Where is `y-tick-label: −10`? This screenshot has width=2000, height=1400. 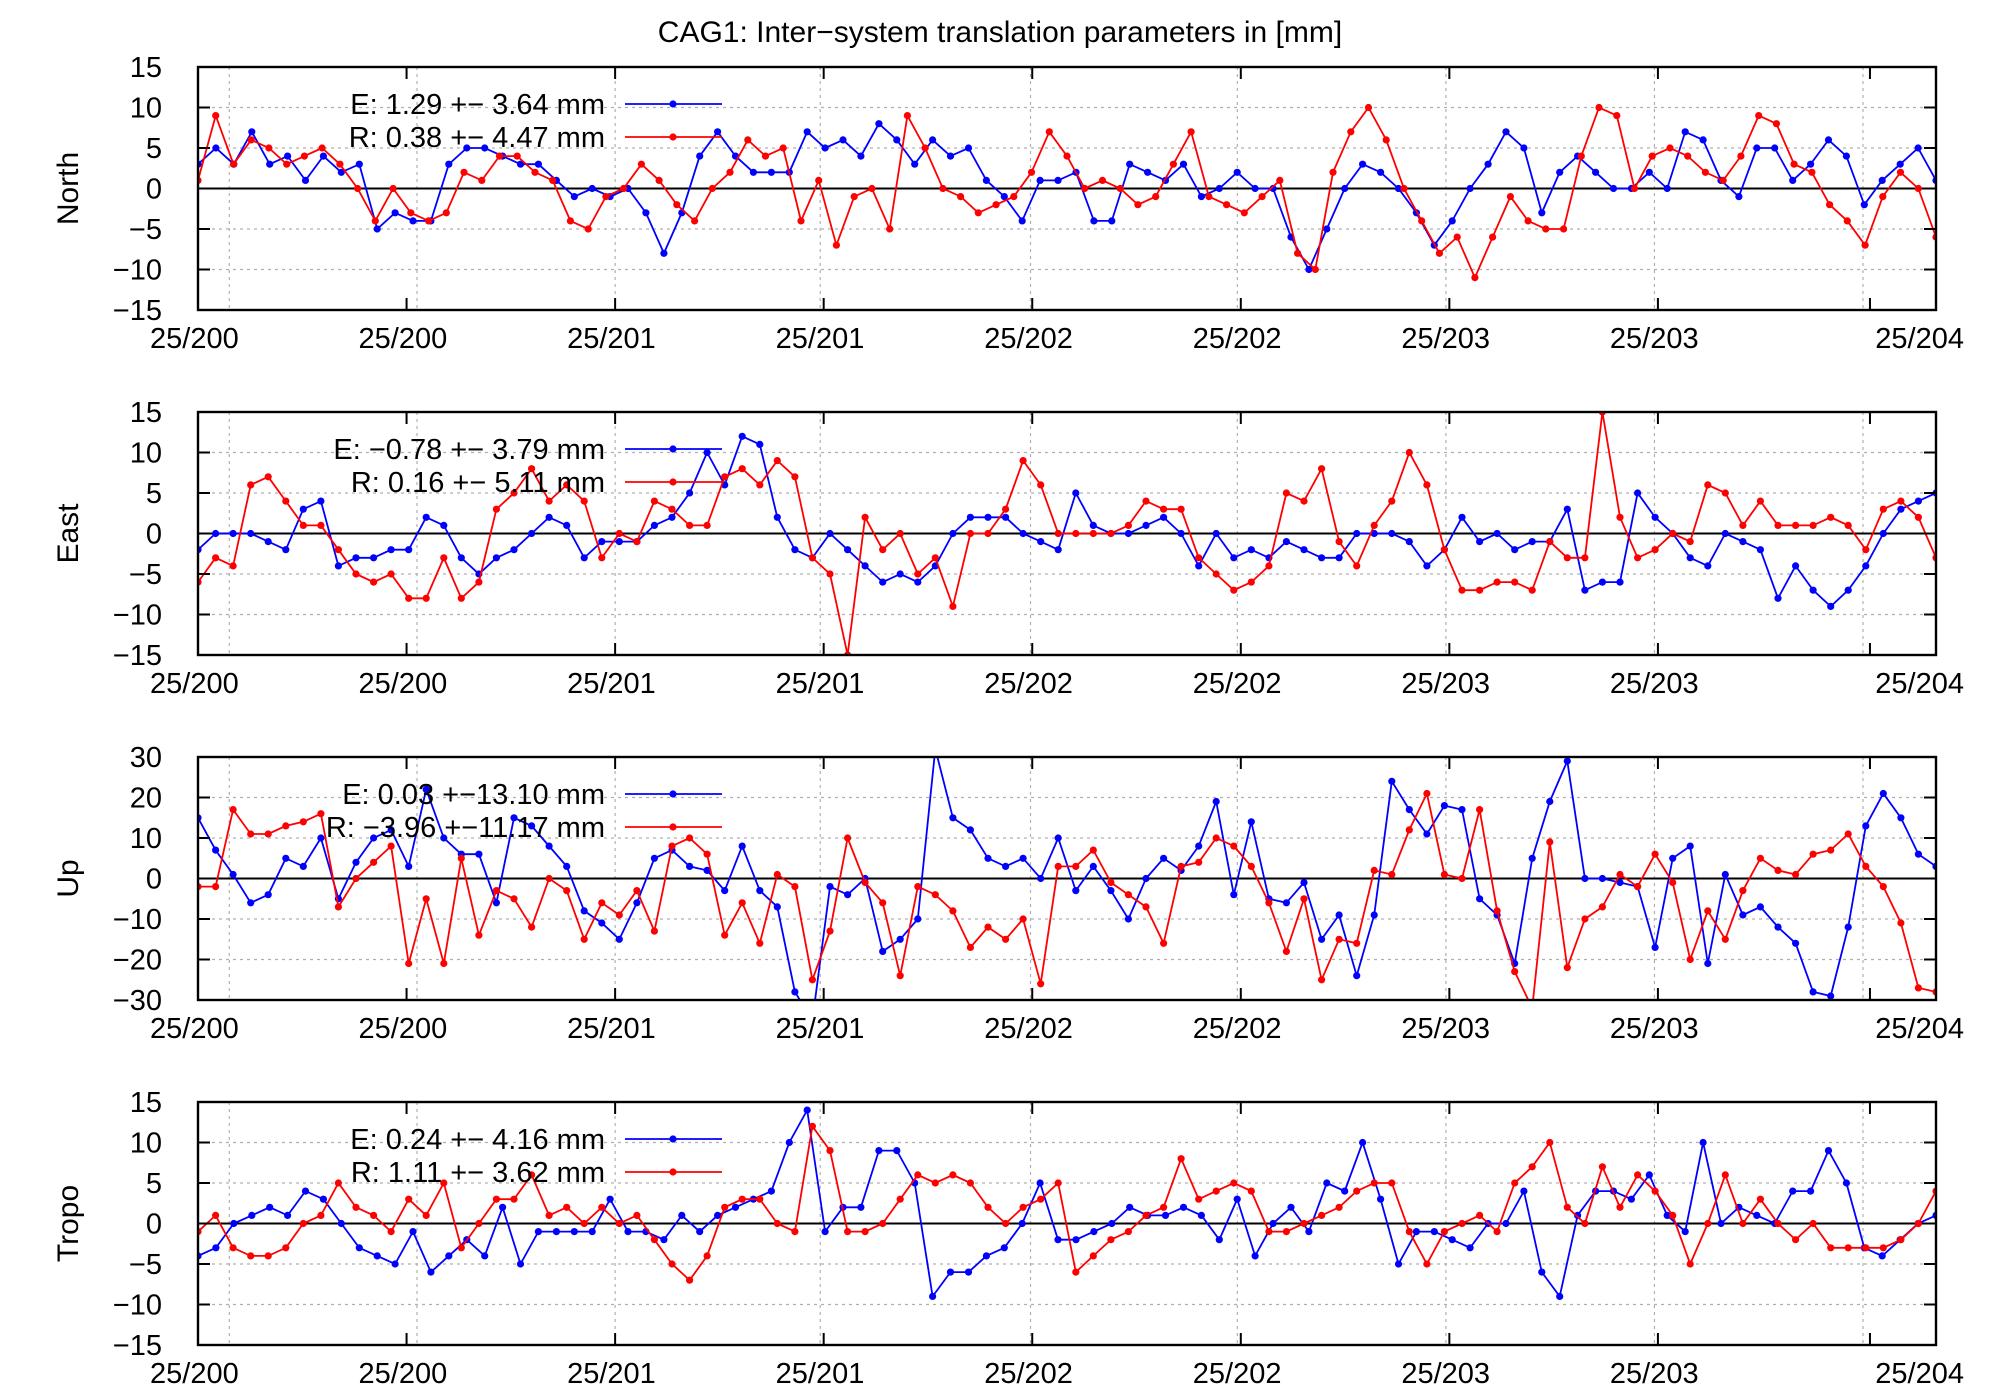
y-tick-label: −10 is located at coordinates (137, 271).